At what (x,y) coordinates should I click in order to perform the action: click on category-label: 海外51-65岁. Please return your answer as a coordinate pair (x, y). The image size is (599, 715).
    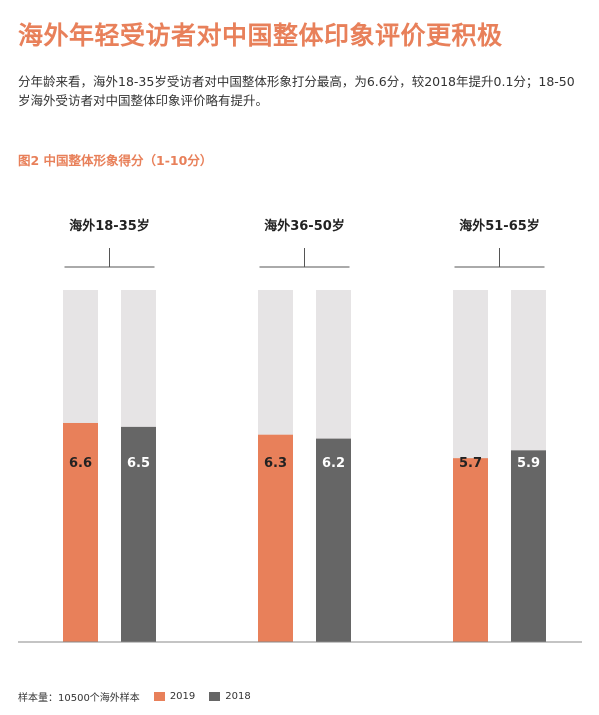
    Looking at the image, I should click on (499, 226).